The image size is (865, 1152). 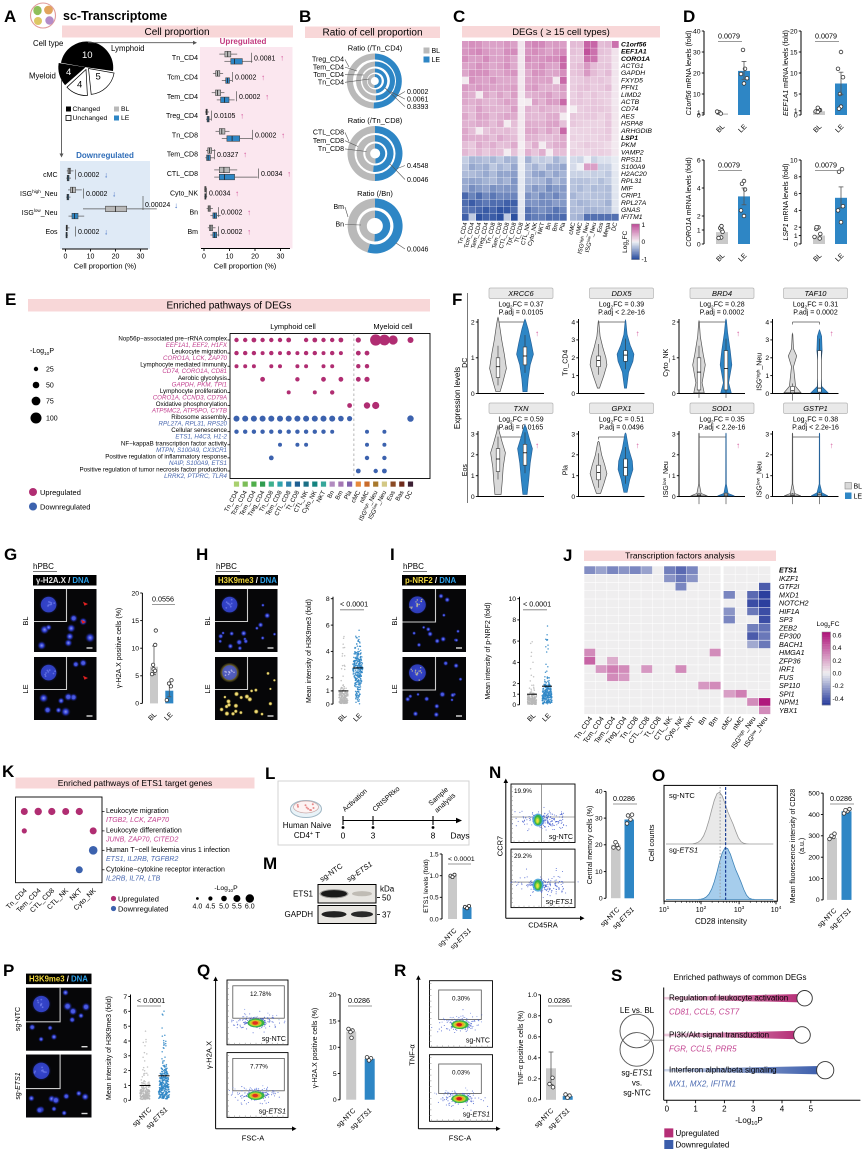 What do you see at coordinates (18, 1019) in the screenshot?
I see `svg-text: sg-NTC` at bounding box center [18, 1019].